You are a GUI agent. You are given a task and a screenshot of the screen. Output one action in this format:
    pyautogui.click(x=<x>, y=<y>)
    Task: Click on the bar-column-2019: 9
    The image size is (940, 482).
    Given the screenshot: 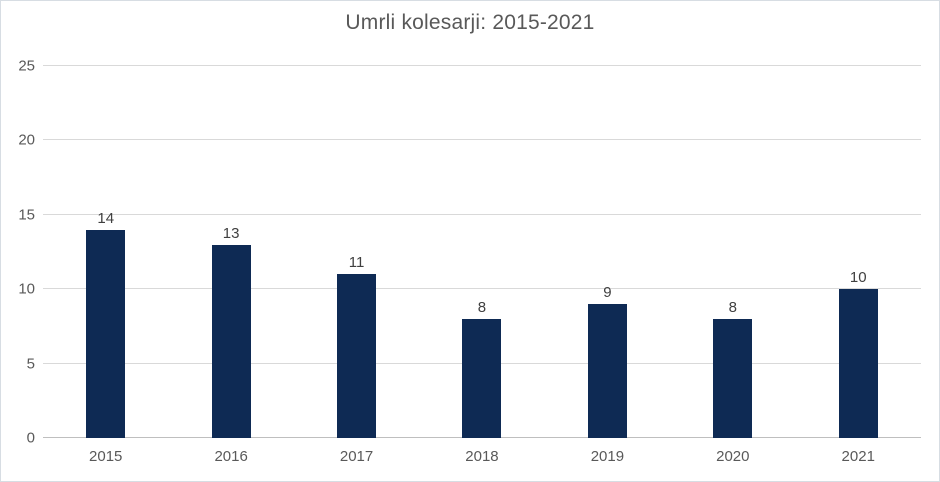 What is the action you would take?
    pyautogui.click(x=607, y=252)
    